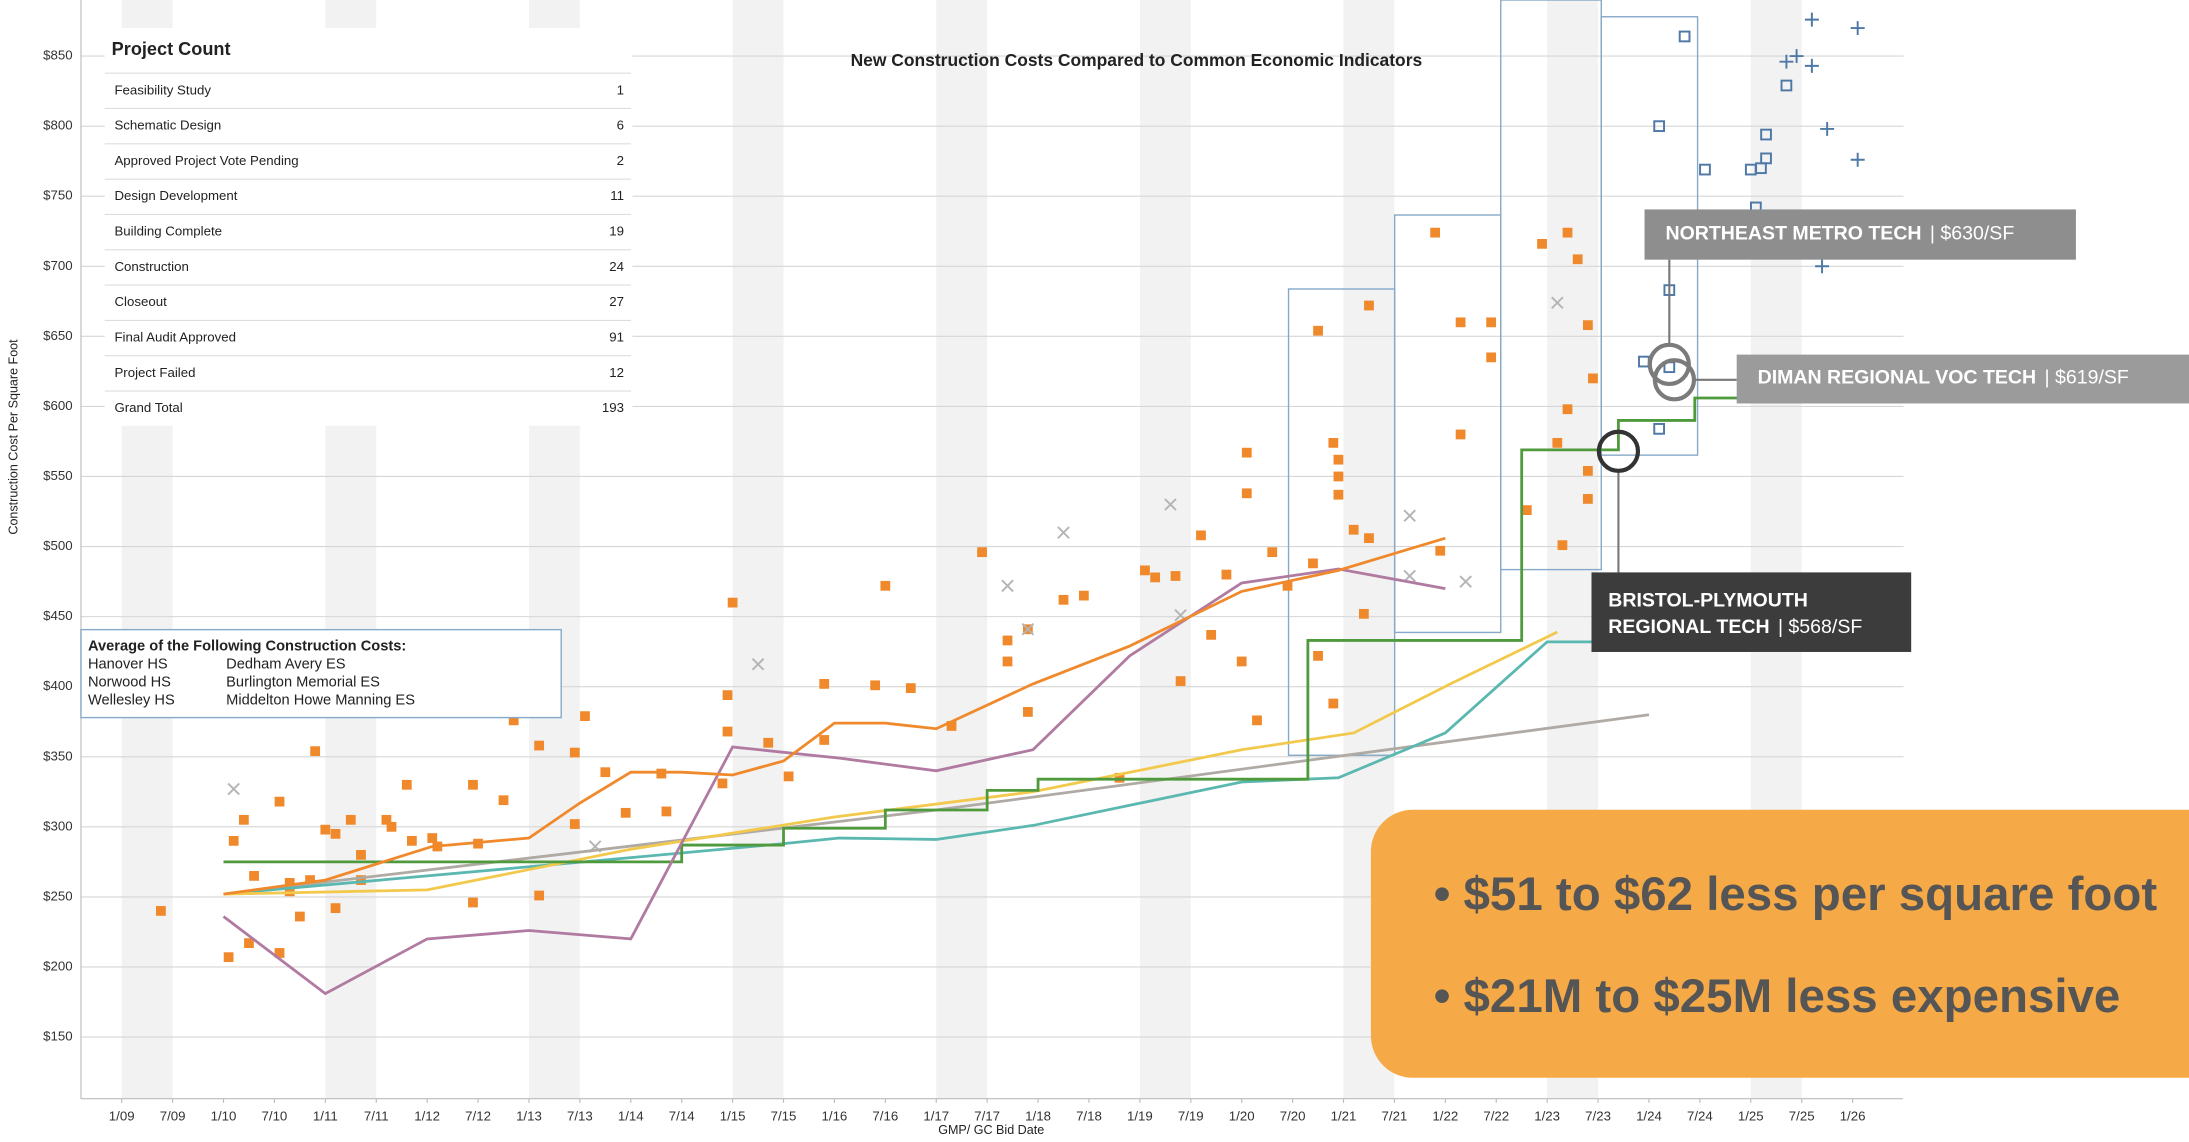 The width and height of the screenshot is (2189, 1142). What do you see at coordinates (1897, 378) in the screenshot?
I see `annotation-name: DIMAN REGIONAL VOC TECH` at bounding box center [1897, 378].